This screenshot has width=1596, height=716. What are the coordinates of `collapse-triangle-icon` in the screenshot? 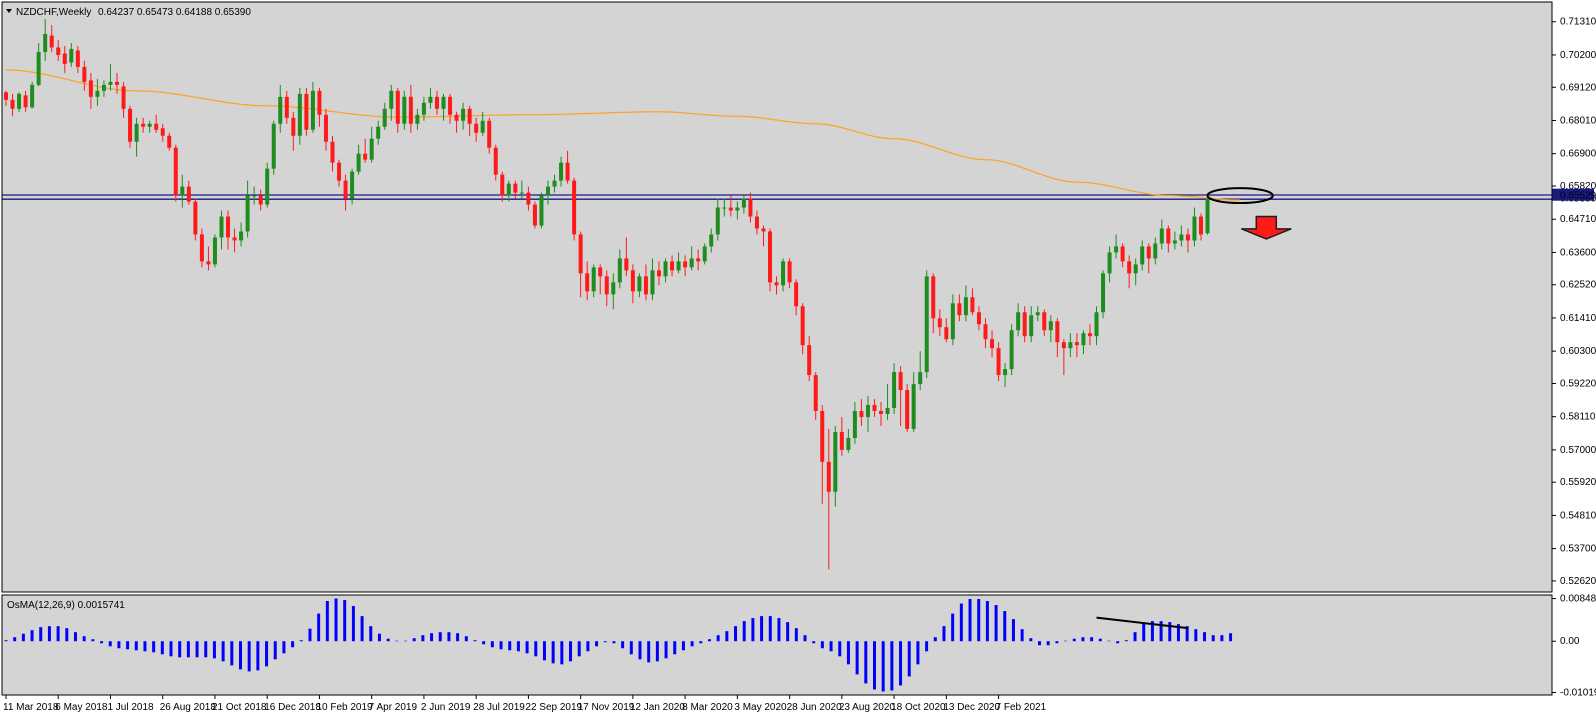 It's located at (9, 11).